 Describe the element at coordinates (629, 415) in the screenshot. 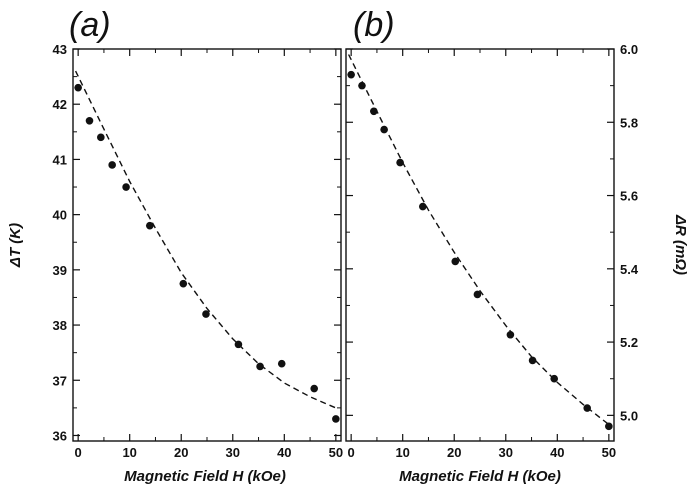

I see `y-tick-label: 5.0` at that location.